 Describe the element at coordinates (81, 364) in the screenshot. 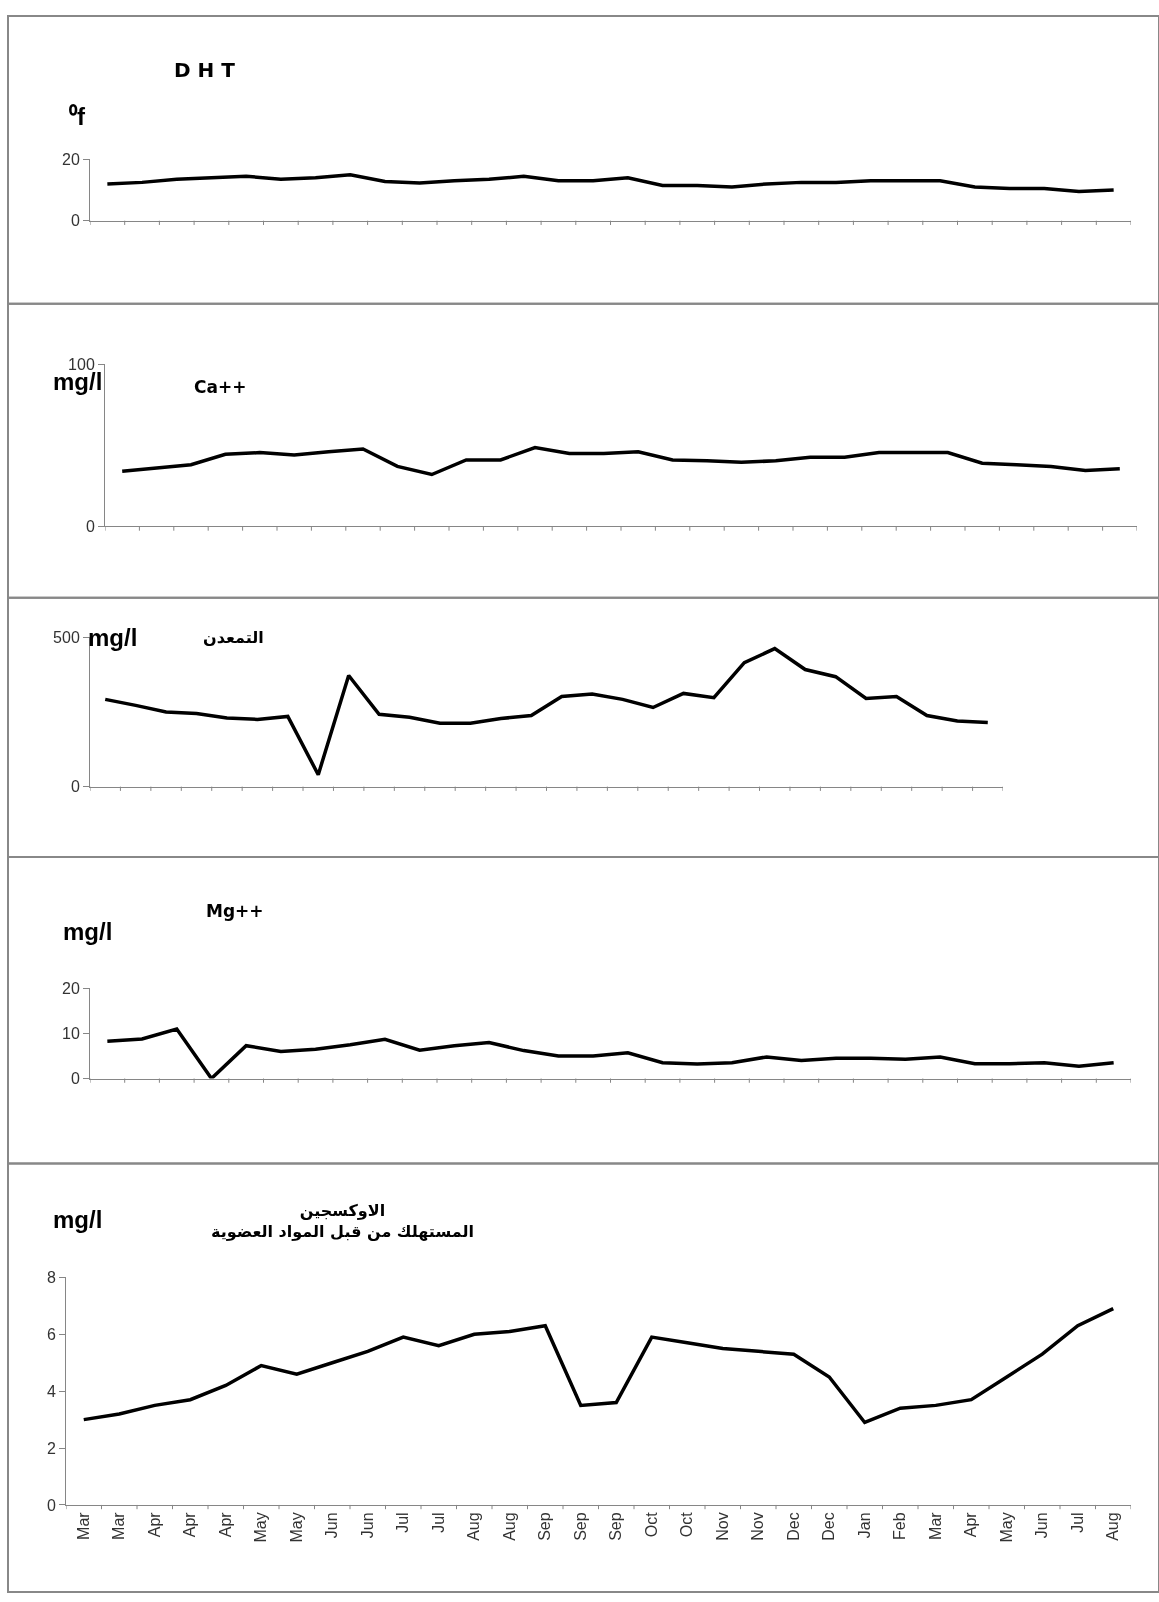

I see `y-tick-label: 100` at that location.